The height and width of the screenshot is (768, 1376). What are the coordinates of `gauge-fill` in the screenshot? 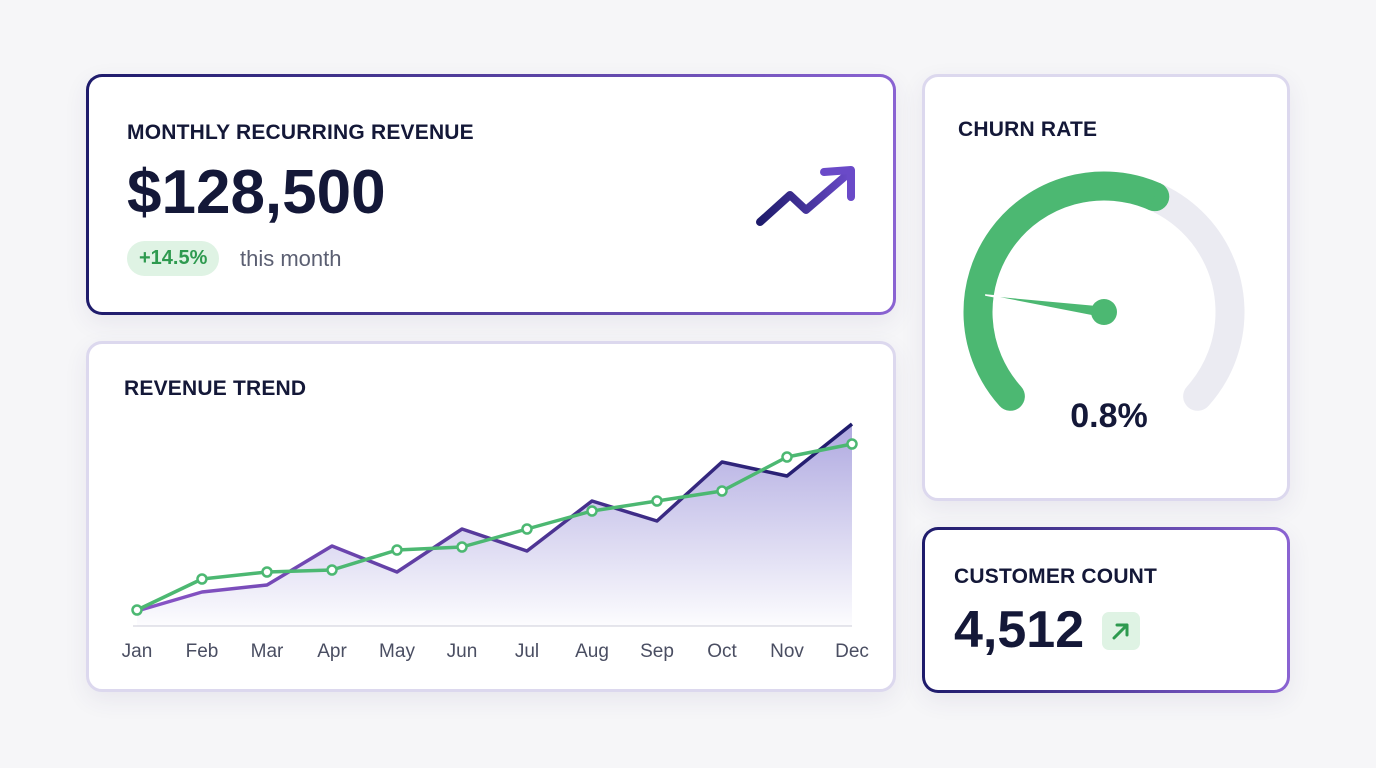 It's located at (1066, 291).